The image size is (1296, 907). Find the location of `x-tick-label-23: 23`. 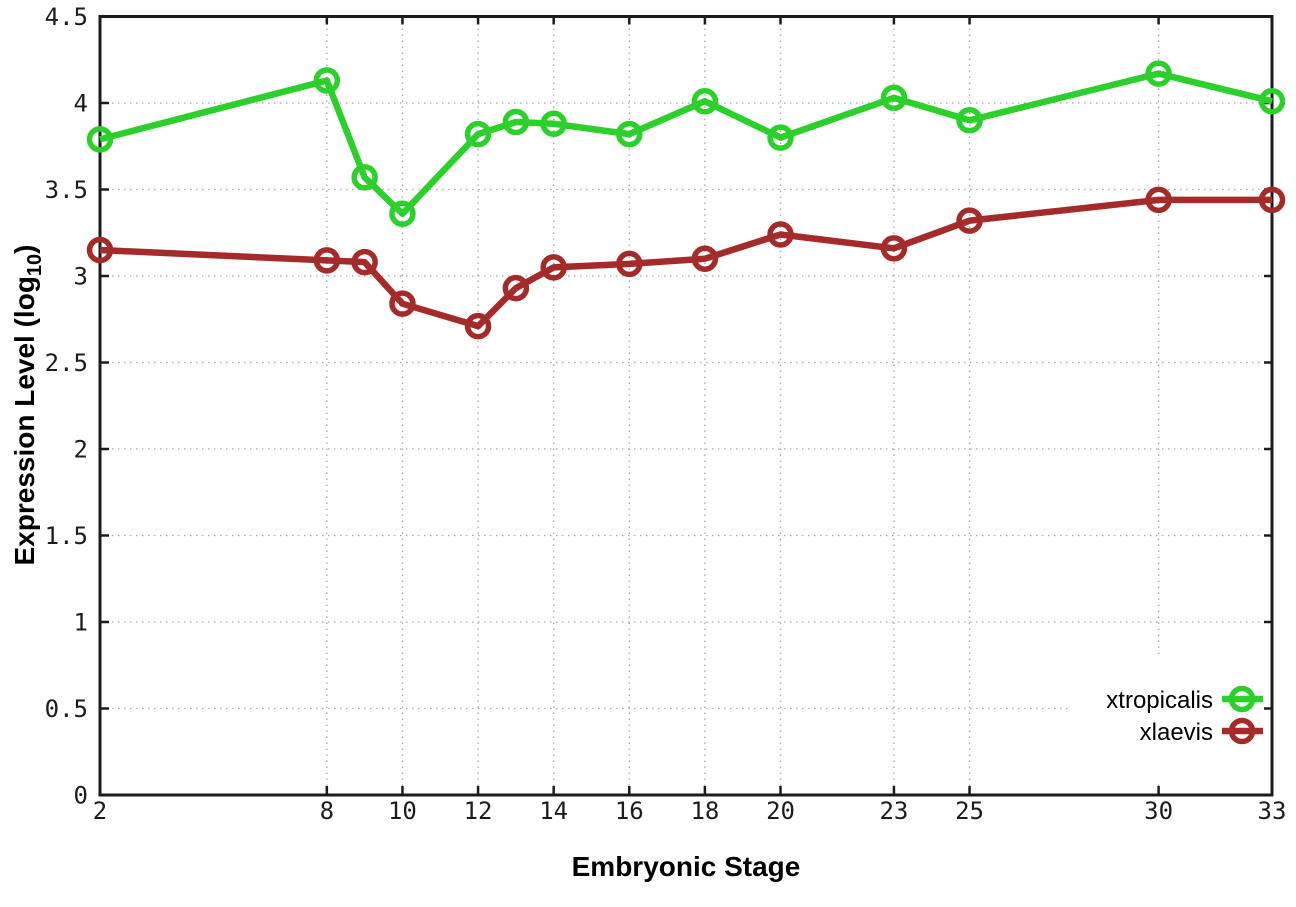

x-tick-label-23: 23 is located at coordinates (893, 811).